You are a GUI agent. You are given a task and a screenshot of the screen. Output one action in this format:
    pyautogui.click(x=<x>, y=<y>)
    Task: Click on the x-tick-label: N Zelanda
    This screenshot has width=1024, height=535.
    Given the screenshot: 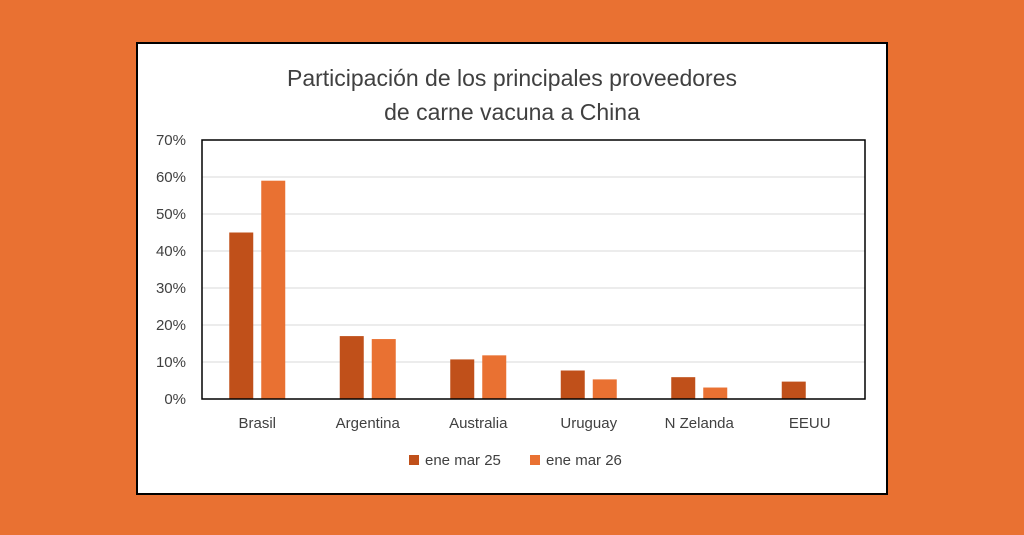 What is the action you would take?
    pyautogui.click(x=700, y=423)
    